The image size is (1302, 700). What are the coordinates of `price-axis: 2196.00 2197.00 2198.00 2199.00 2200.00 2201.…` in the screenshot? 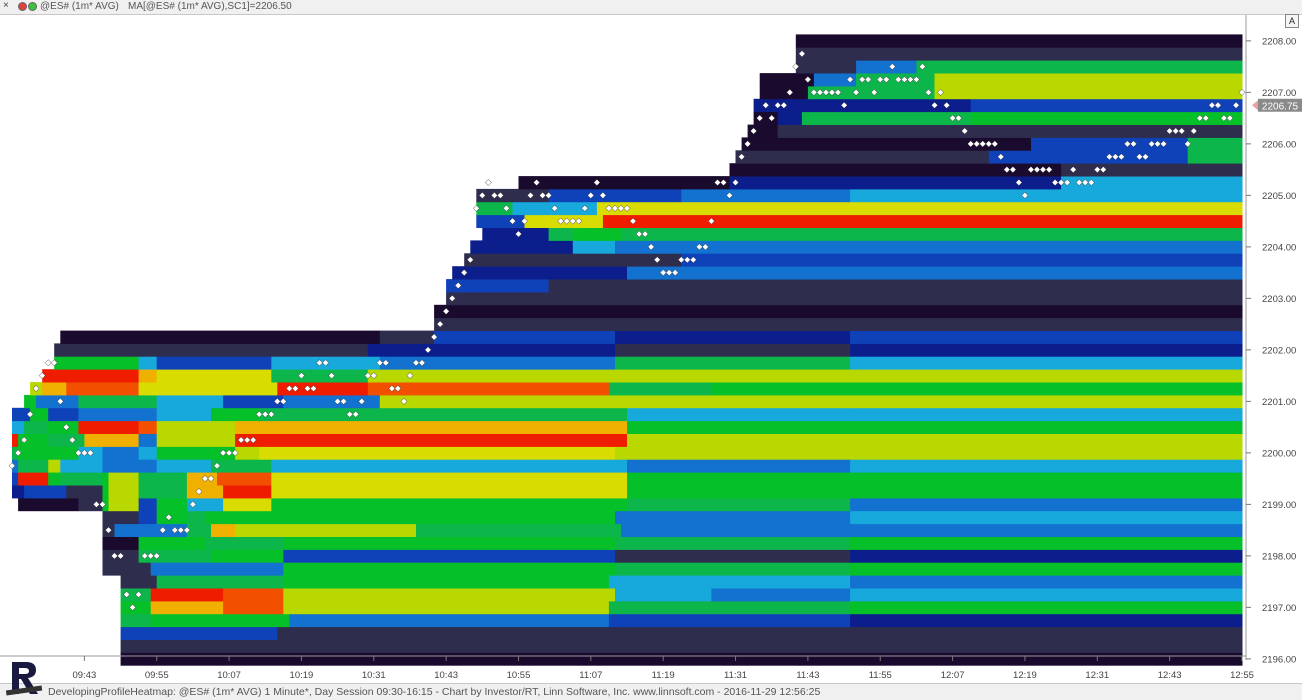 It's located at (1270, 340).